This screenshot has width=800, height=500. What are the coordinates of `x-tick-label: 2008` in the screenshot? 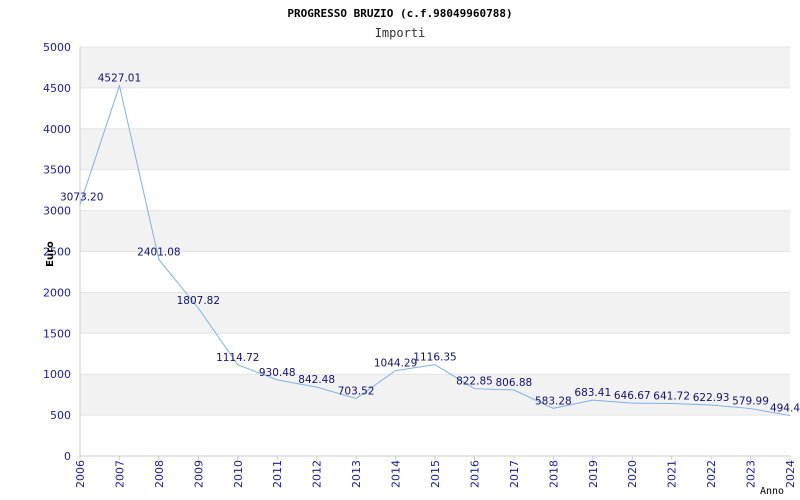 It's located at (159, 474).